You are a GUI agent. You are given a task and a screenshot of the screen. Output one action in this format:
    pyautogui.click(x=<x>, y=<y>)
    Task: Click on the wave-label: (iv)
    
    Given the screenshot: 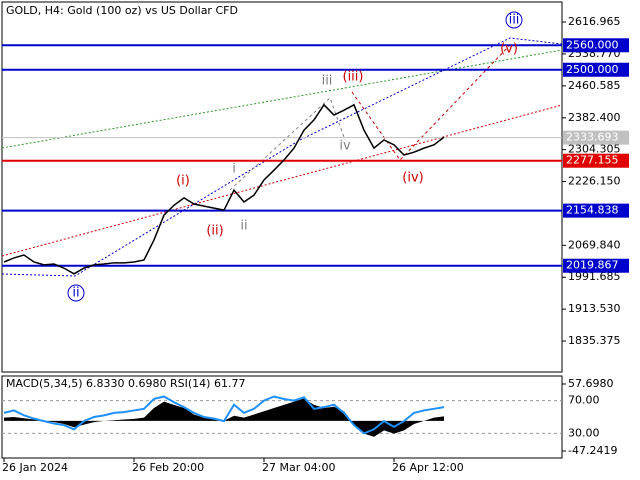 What is the action you would take?
    pyautogui.click(x=412, y=178)
    